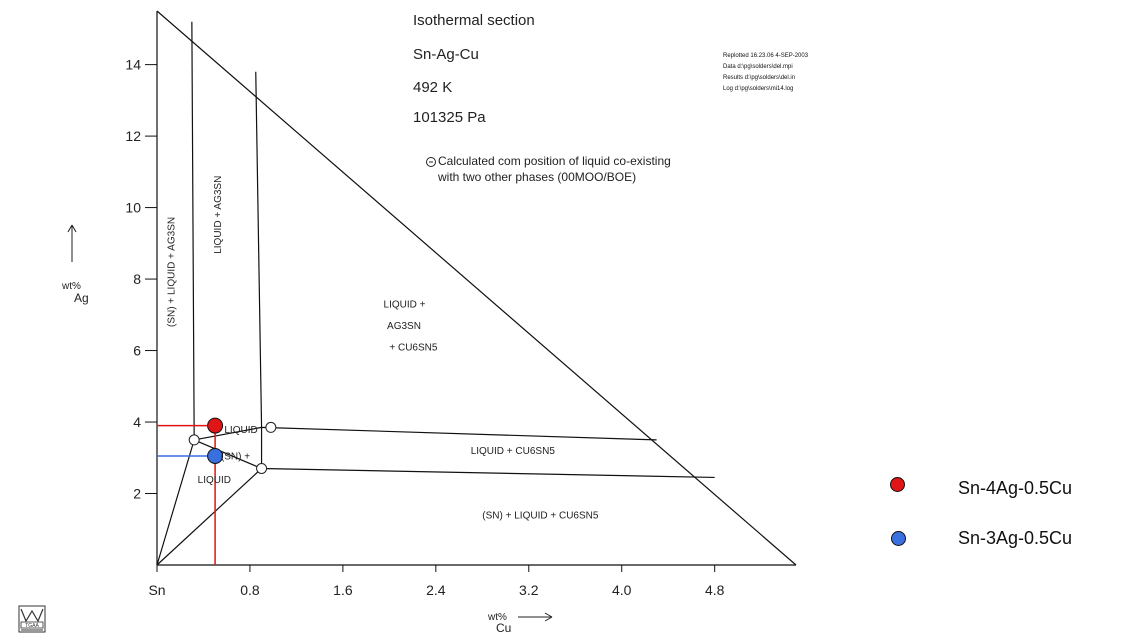  I want to click on small-text-3: Results d:\pg\solders\del.in, so click(759, 78).